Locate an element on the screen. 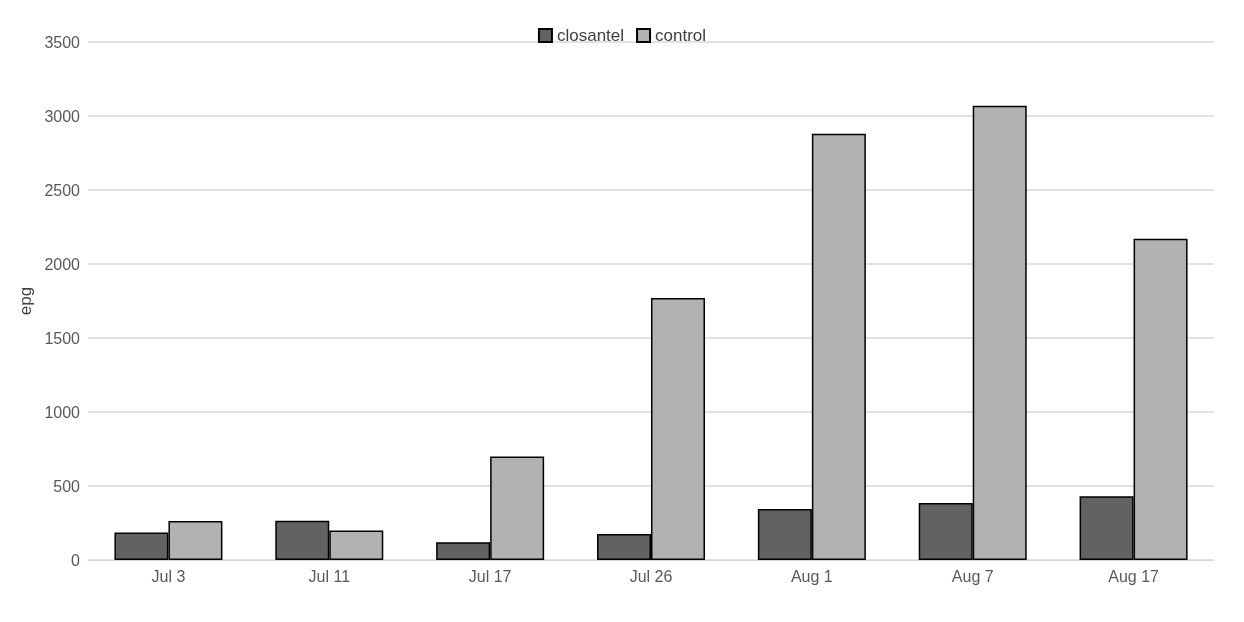 This screenshot has height=622, width=1244. y-tick-label: 3500 is located at coordinates (62, 42).